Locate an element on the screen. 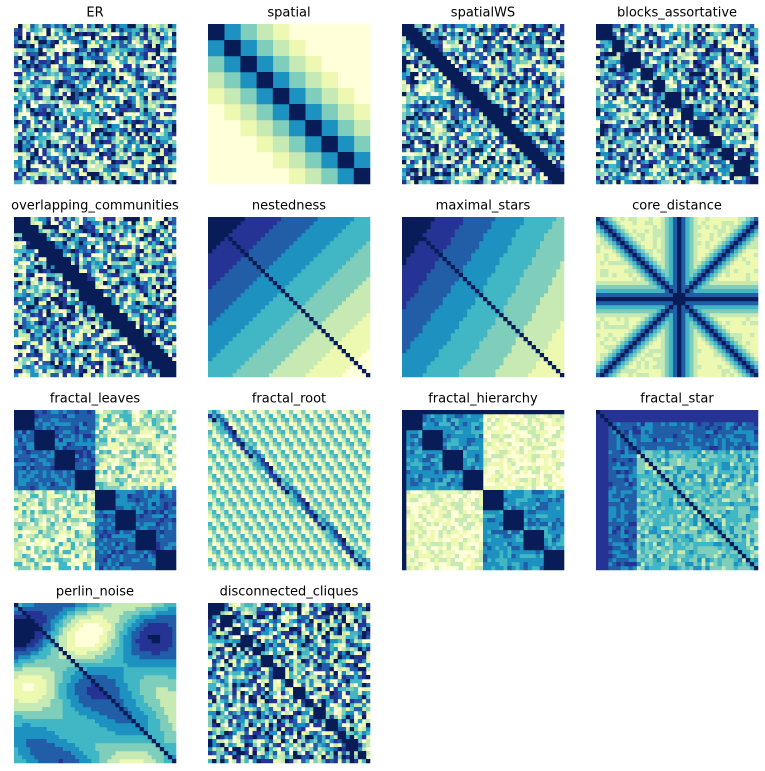  panel: nestedness is located at coordinates (289, 288).